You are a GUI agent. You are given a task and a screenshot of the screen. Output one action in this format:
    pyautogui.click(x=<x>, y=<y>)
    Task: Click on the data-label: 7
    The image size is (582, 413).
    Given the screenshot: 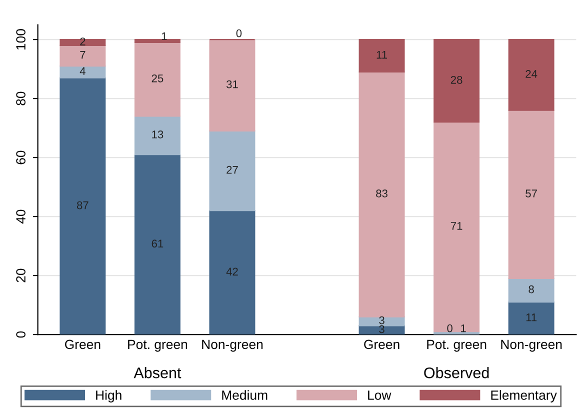 What is the action you would take?
    pyautogui.click(x=83, y=54)
    